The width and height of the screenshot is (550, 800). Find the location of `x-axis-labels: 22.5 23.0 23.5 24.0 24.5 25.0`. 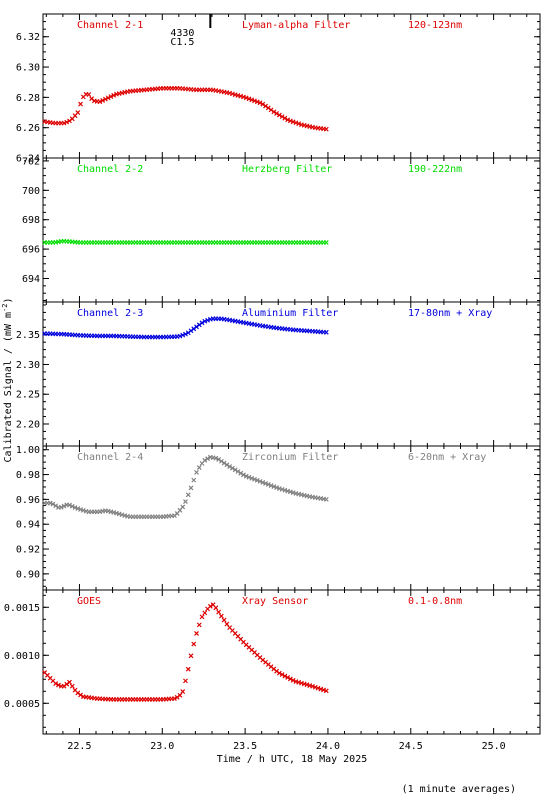

x-axis-labels: 22.5 23.0 23.5 24.0 24.5 25.0 is located at coordinates (286, 746).